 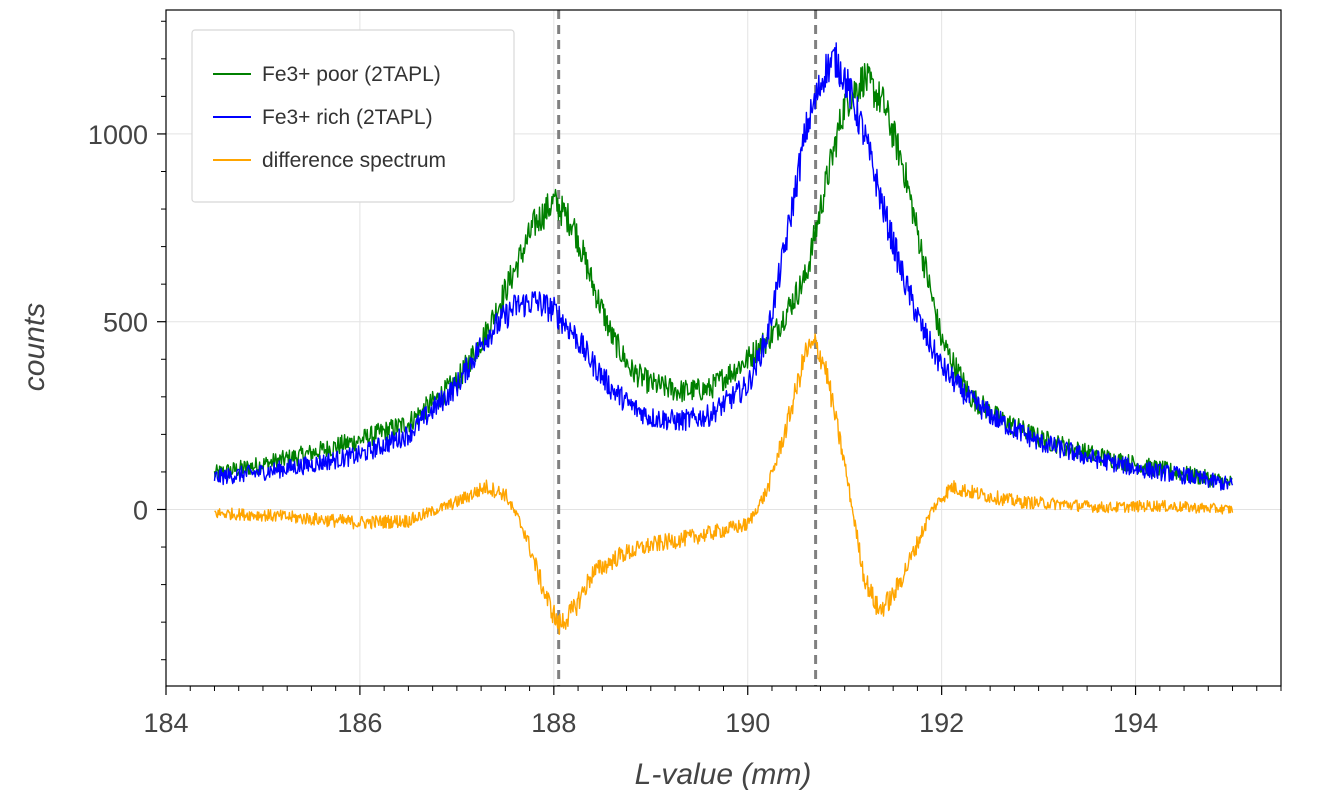 What do you see at coordinates (747, 723) in the screenshot?
I see `x-tick-label: 190` at bounding box center [747, 723].